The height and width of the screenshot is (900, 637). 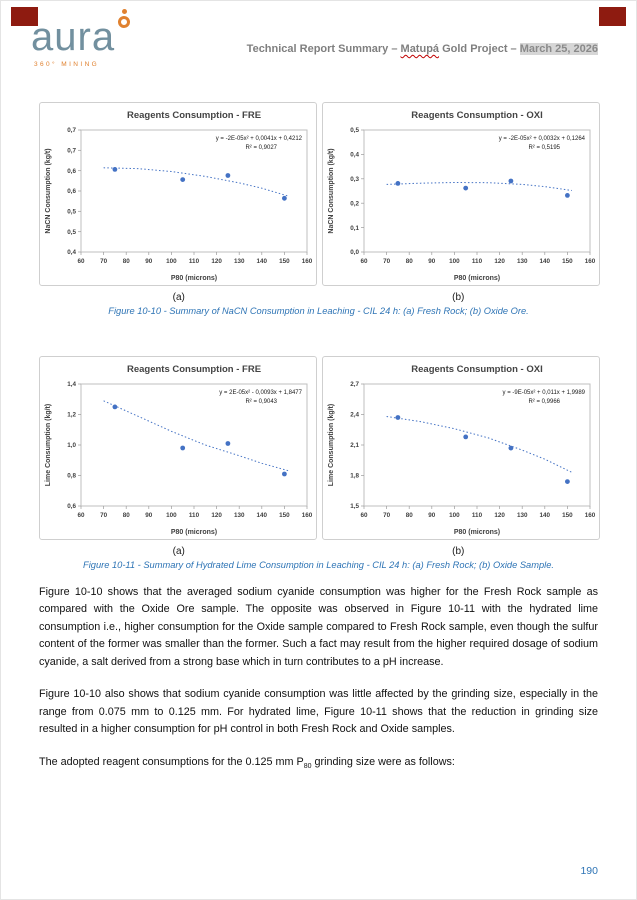 I want to click on title-project-name: Matupá, so click(x=420, y=49).